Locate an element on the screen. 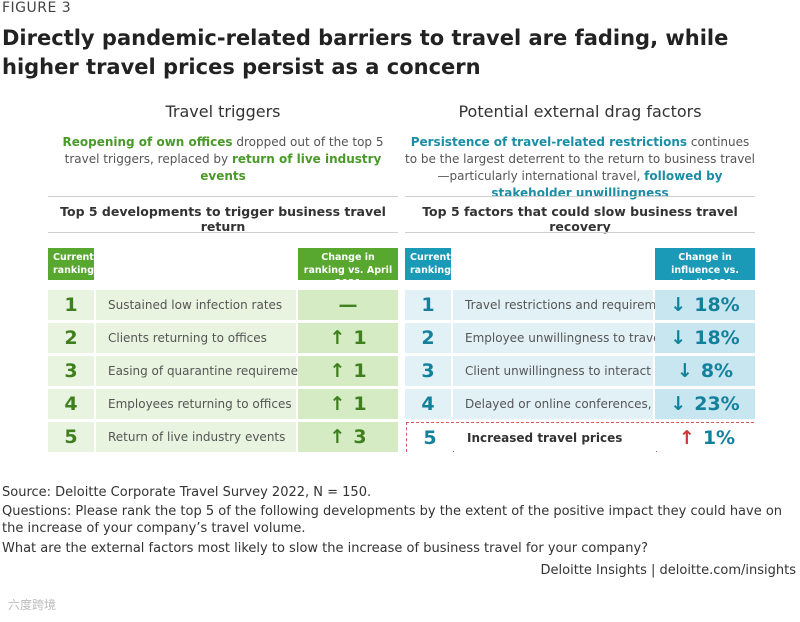 This screenshot has height=622, width=800. table-row: 3 Easing of quarantine requirements ↑ 1 is located at coordinates (223, 371).